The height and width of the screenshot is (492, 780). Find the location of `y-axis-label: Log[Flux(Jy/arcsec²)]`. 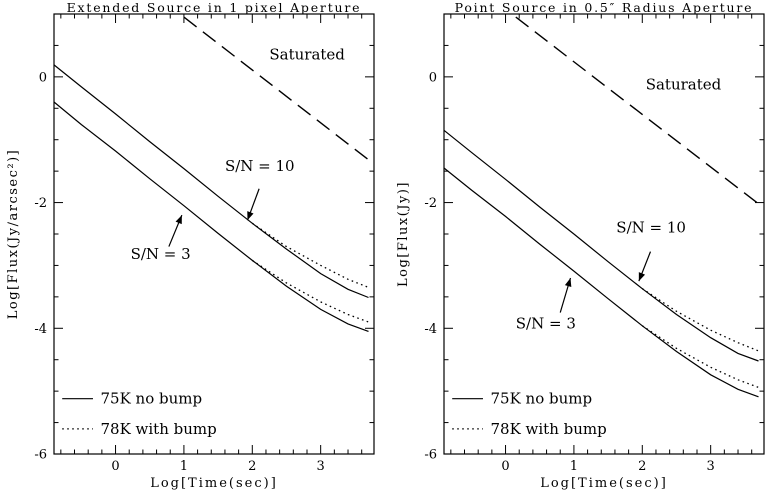

y-axis-label: Log[Flux(Jy/arcsec²)] is located at coordinates (13, 234).